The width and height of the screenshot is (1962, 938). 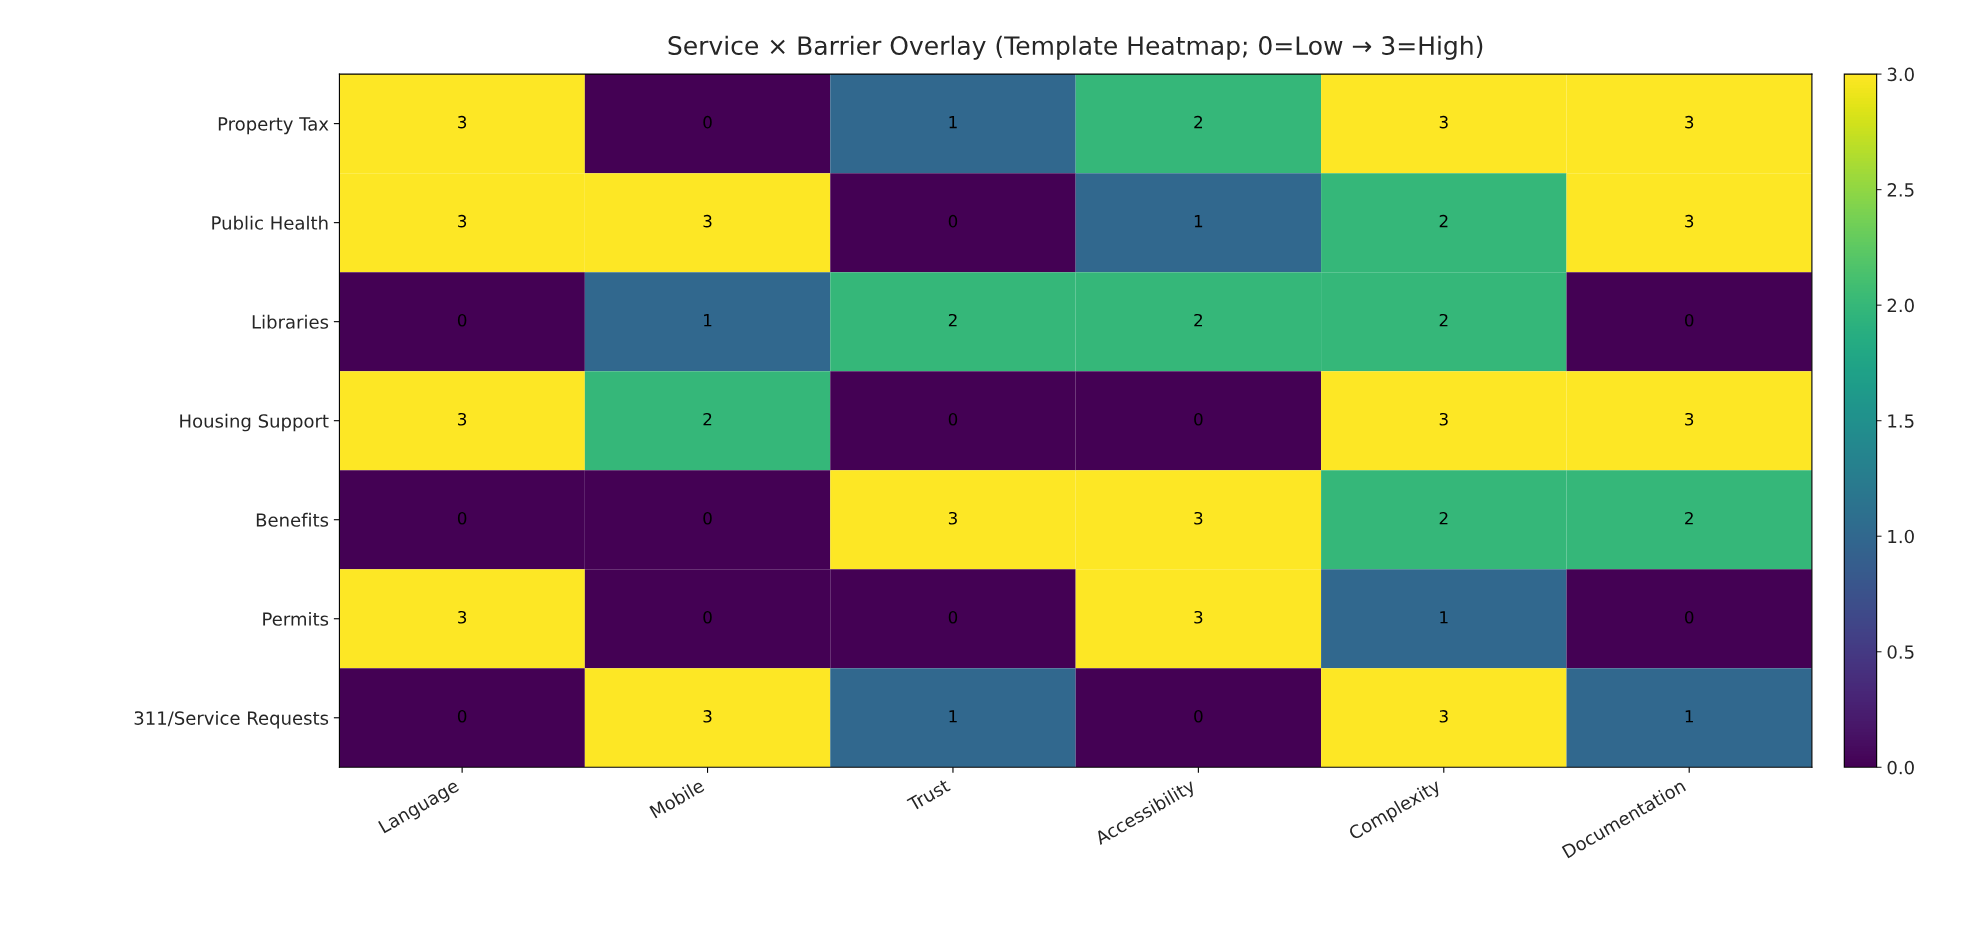 What do you see at coordinates (1900, 767) in the screenshot?
I see `color-bar-label: 0.0` at bounding box center [1900, 767].